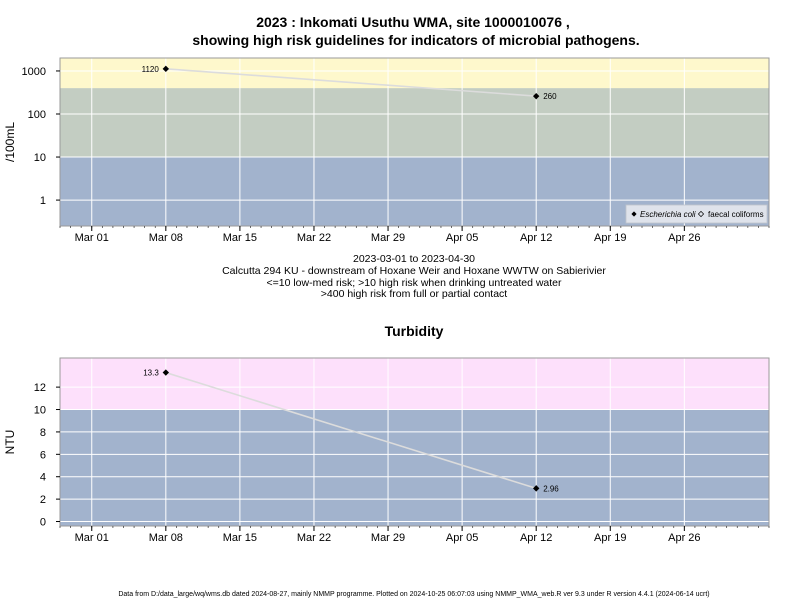  I want to click on chart1-y-tick-label-1: 1, so click(43, 201).